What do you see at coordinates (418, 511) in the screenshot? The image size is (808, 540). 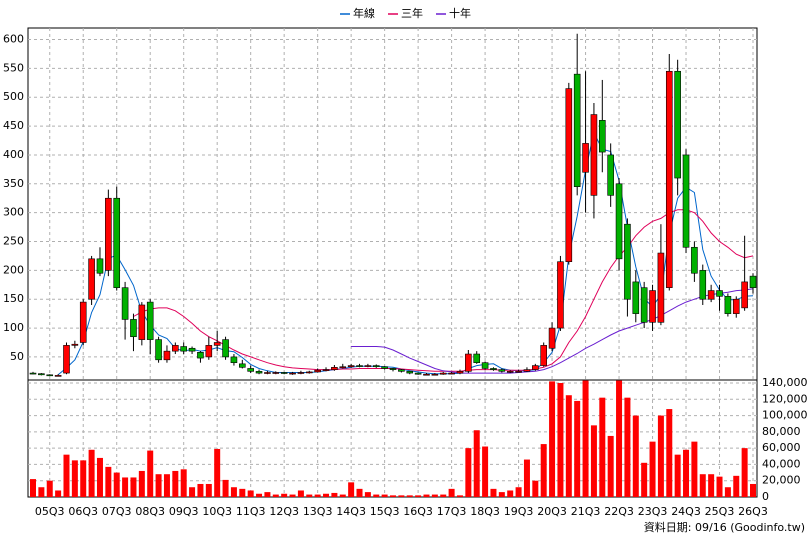 I see `x-tick-label: 16Q3` at bounding box center [418, 511].